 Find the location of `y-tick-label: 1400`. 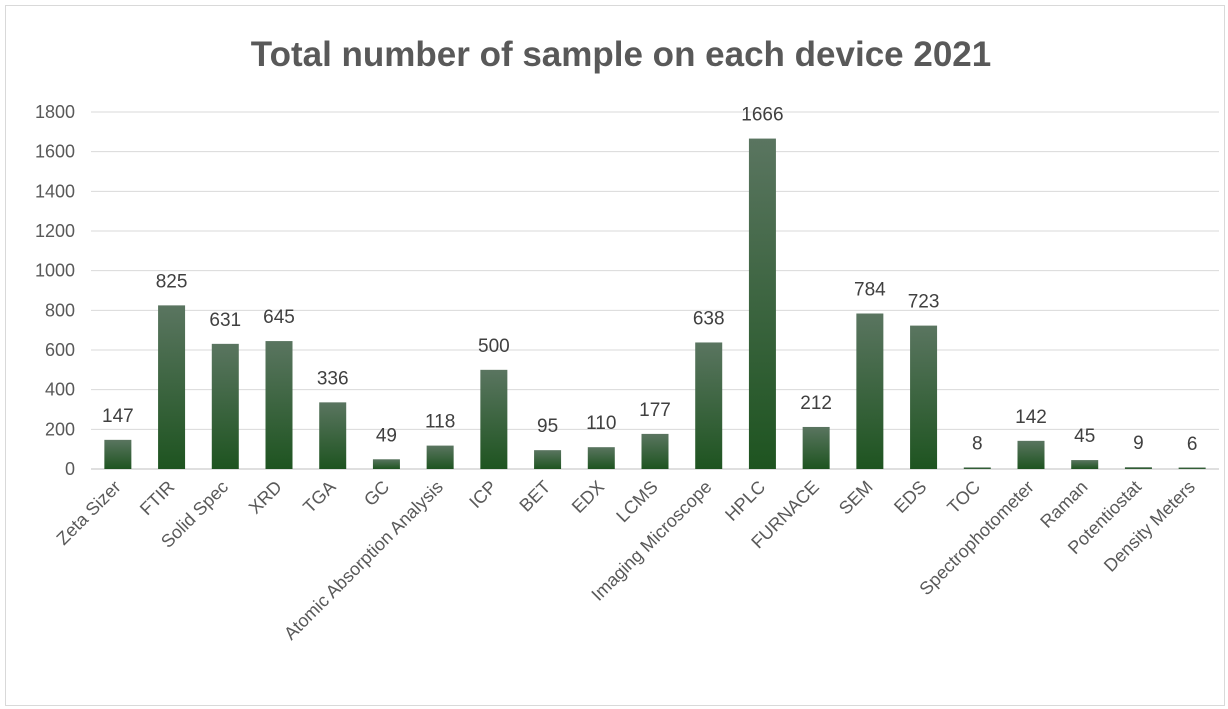

y-tick-label: 1400 is located at coordinates (55, 191).